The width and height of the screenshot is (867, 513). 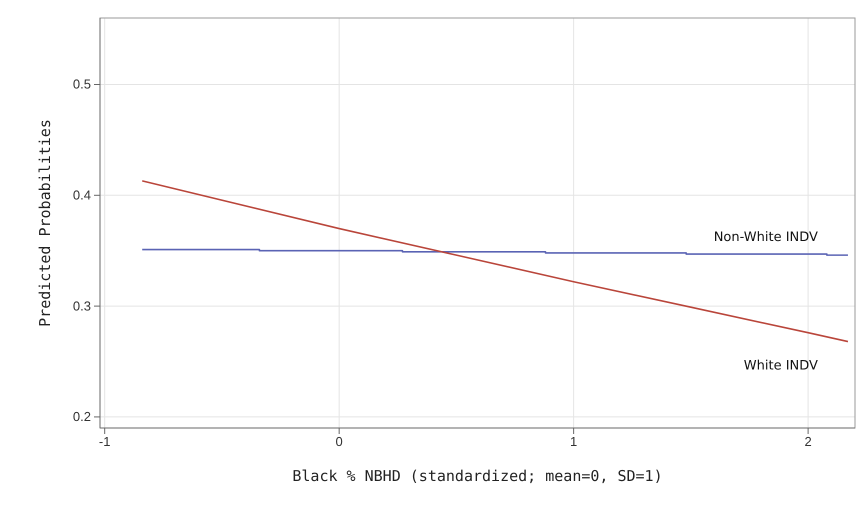 What do you see at coordinates (574, 442) in the screenshot?
I see `x-tick-label: 1` at bounding box center [574, 442].